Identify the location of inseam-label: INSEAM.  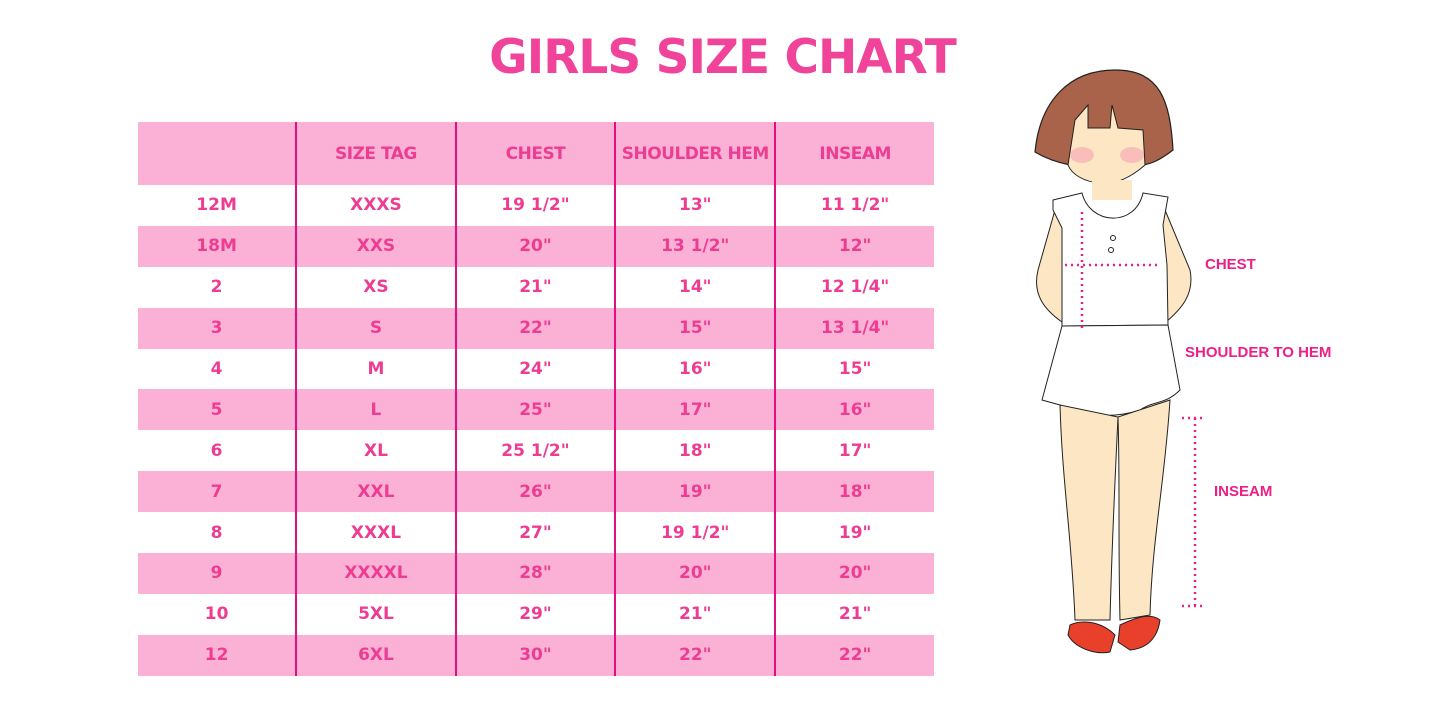
(1243, 491).